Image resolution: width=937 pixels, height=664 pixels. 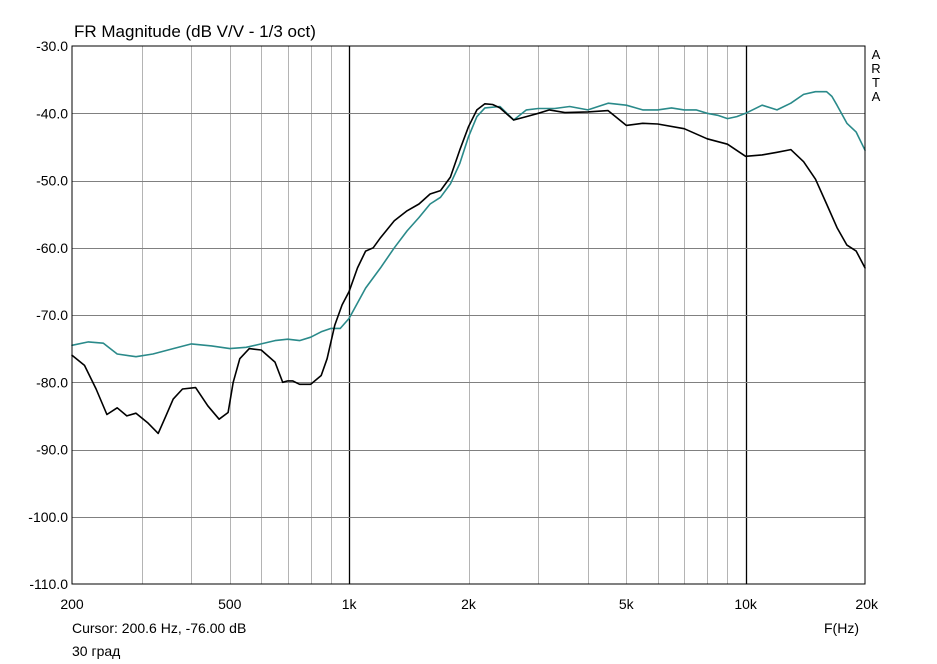 I want to click on y-tick-label: -70.0, so click(x=52, y=315).